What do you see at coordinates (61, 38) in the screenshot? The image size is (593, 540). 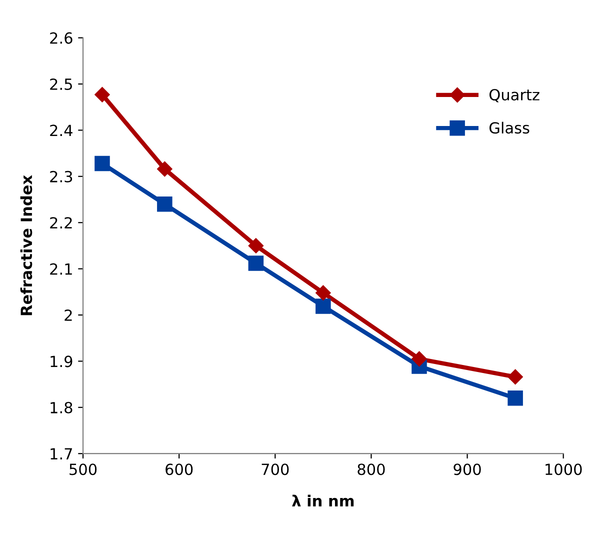 I see `y-tick-label: 2.6` at bounding box center [61, 38].